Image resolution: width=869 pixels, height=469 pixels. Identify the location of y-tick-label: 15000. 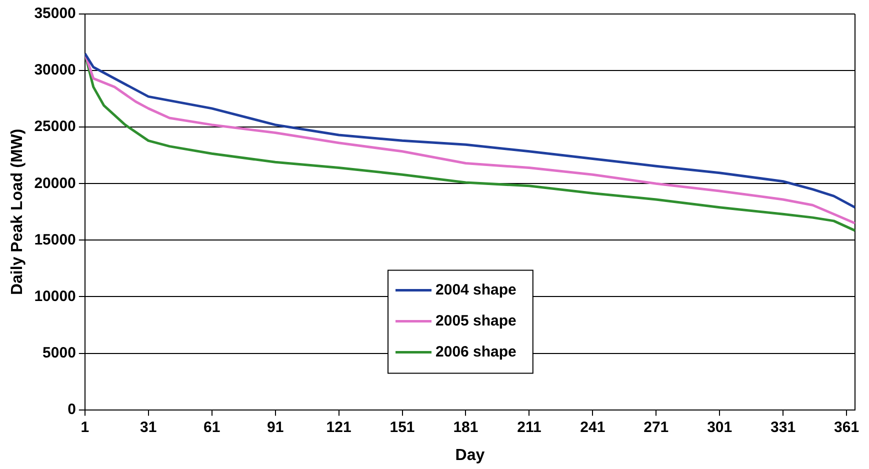
(55, 239).